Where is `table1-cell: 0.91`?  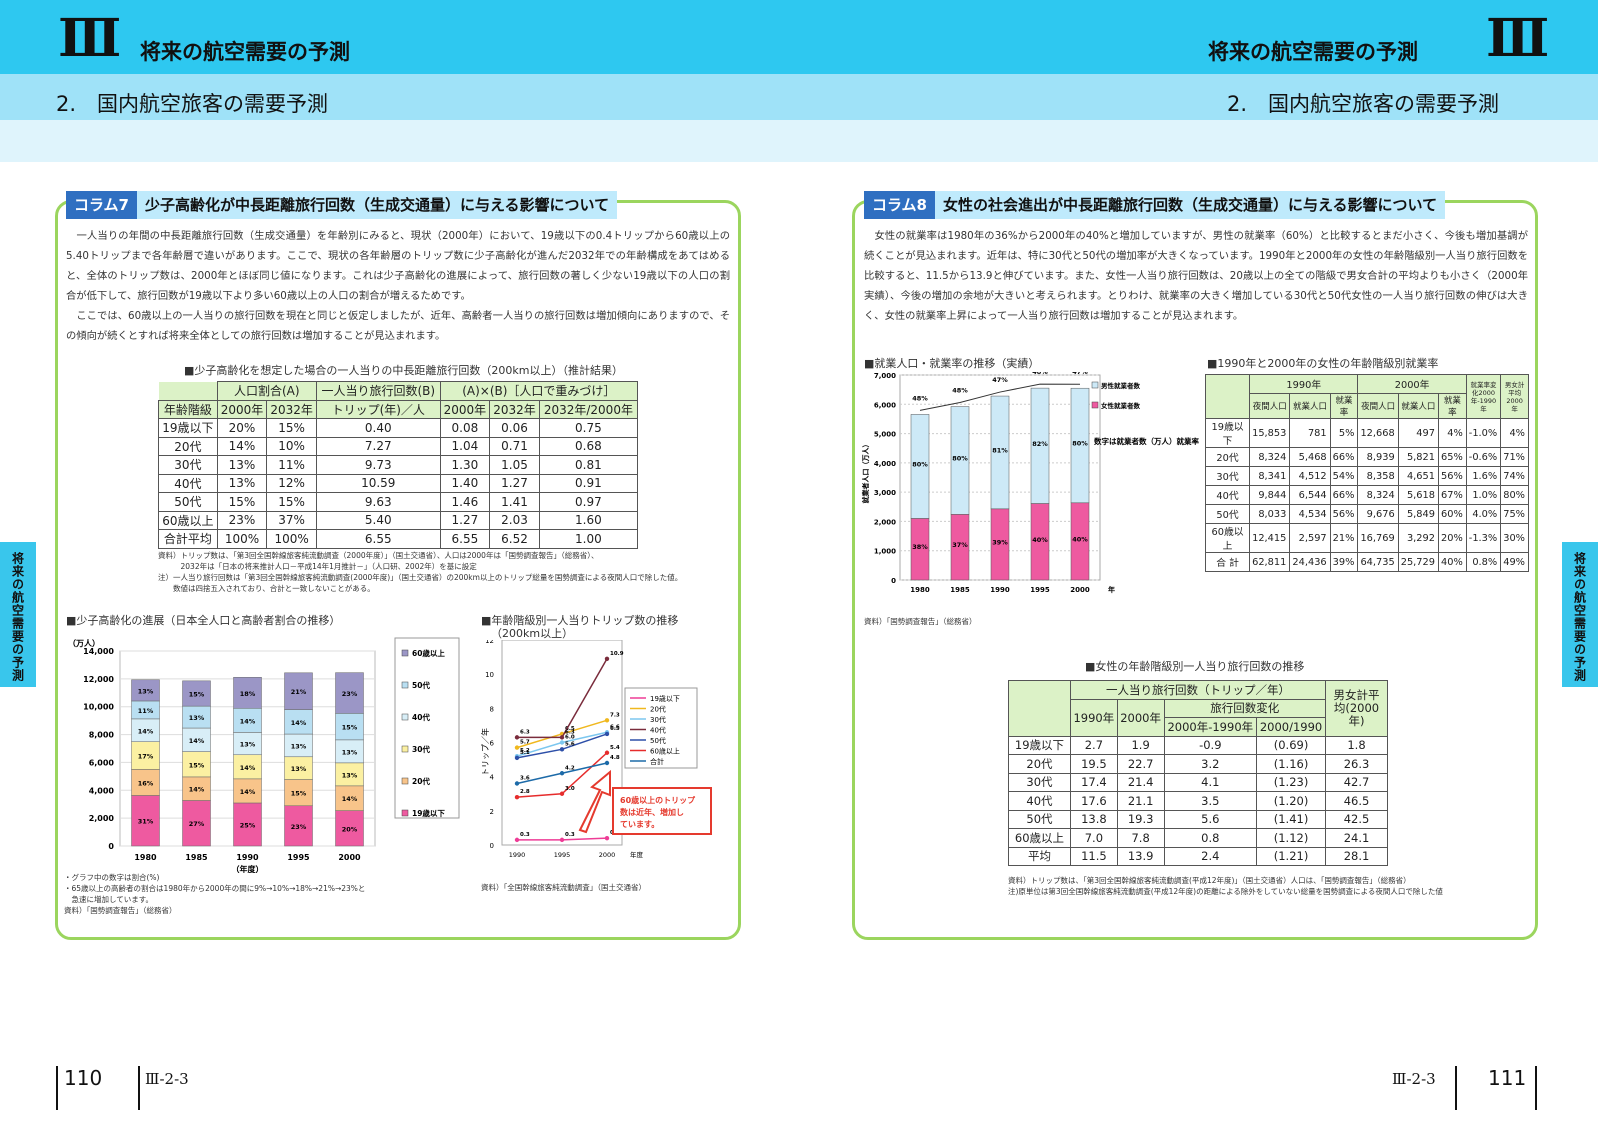
table1-cell: 0.91 is located at coordinates (588, 483).